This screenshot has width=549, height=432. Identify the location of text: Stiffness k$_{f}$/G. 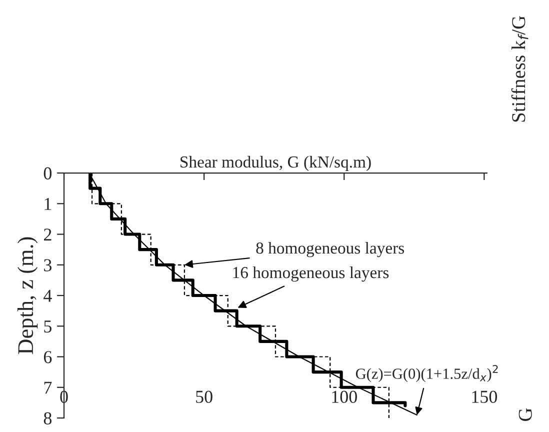
(519, 69).